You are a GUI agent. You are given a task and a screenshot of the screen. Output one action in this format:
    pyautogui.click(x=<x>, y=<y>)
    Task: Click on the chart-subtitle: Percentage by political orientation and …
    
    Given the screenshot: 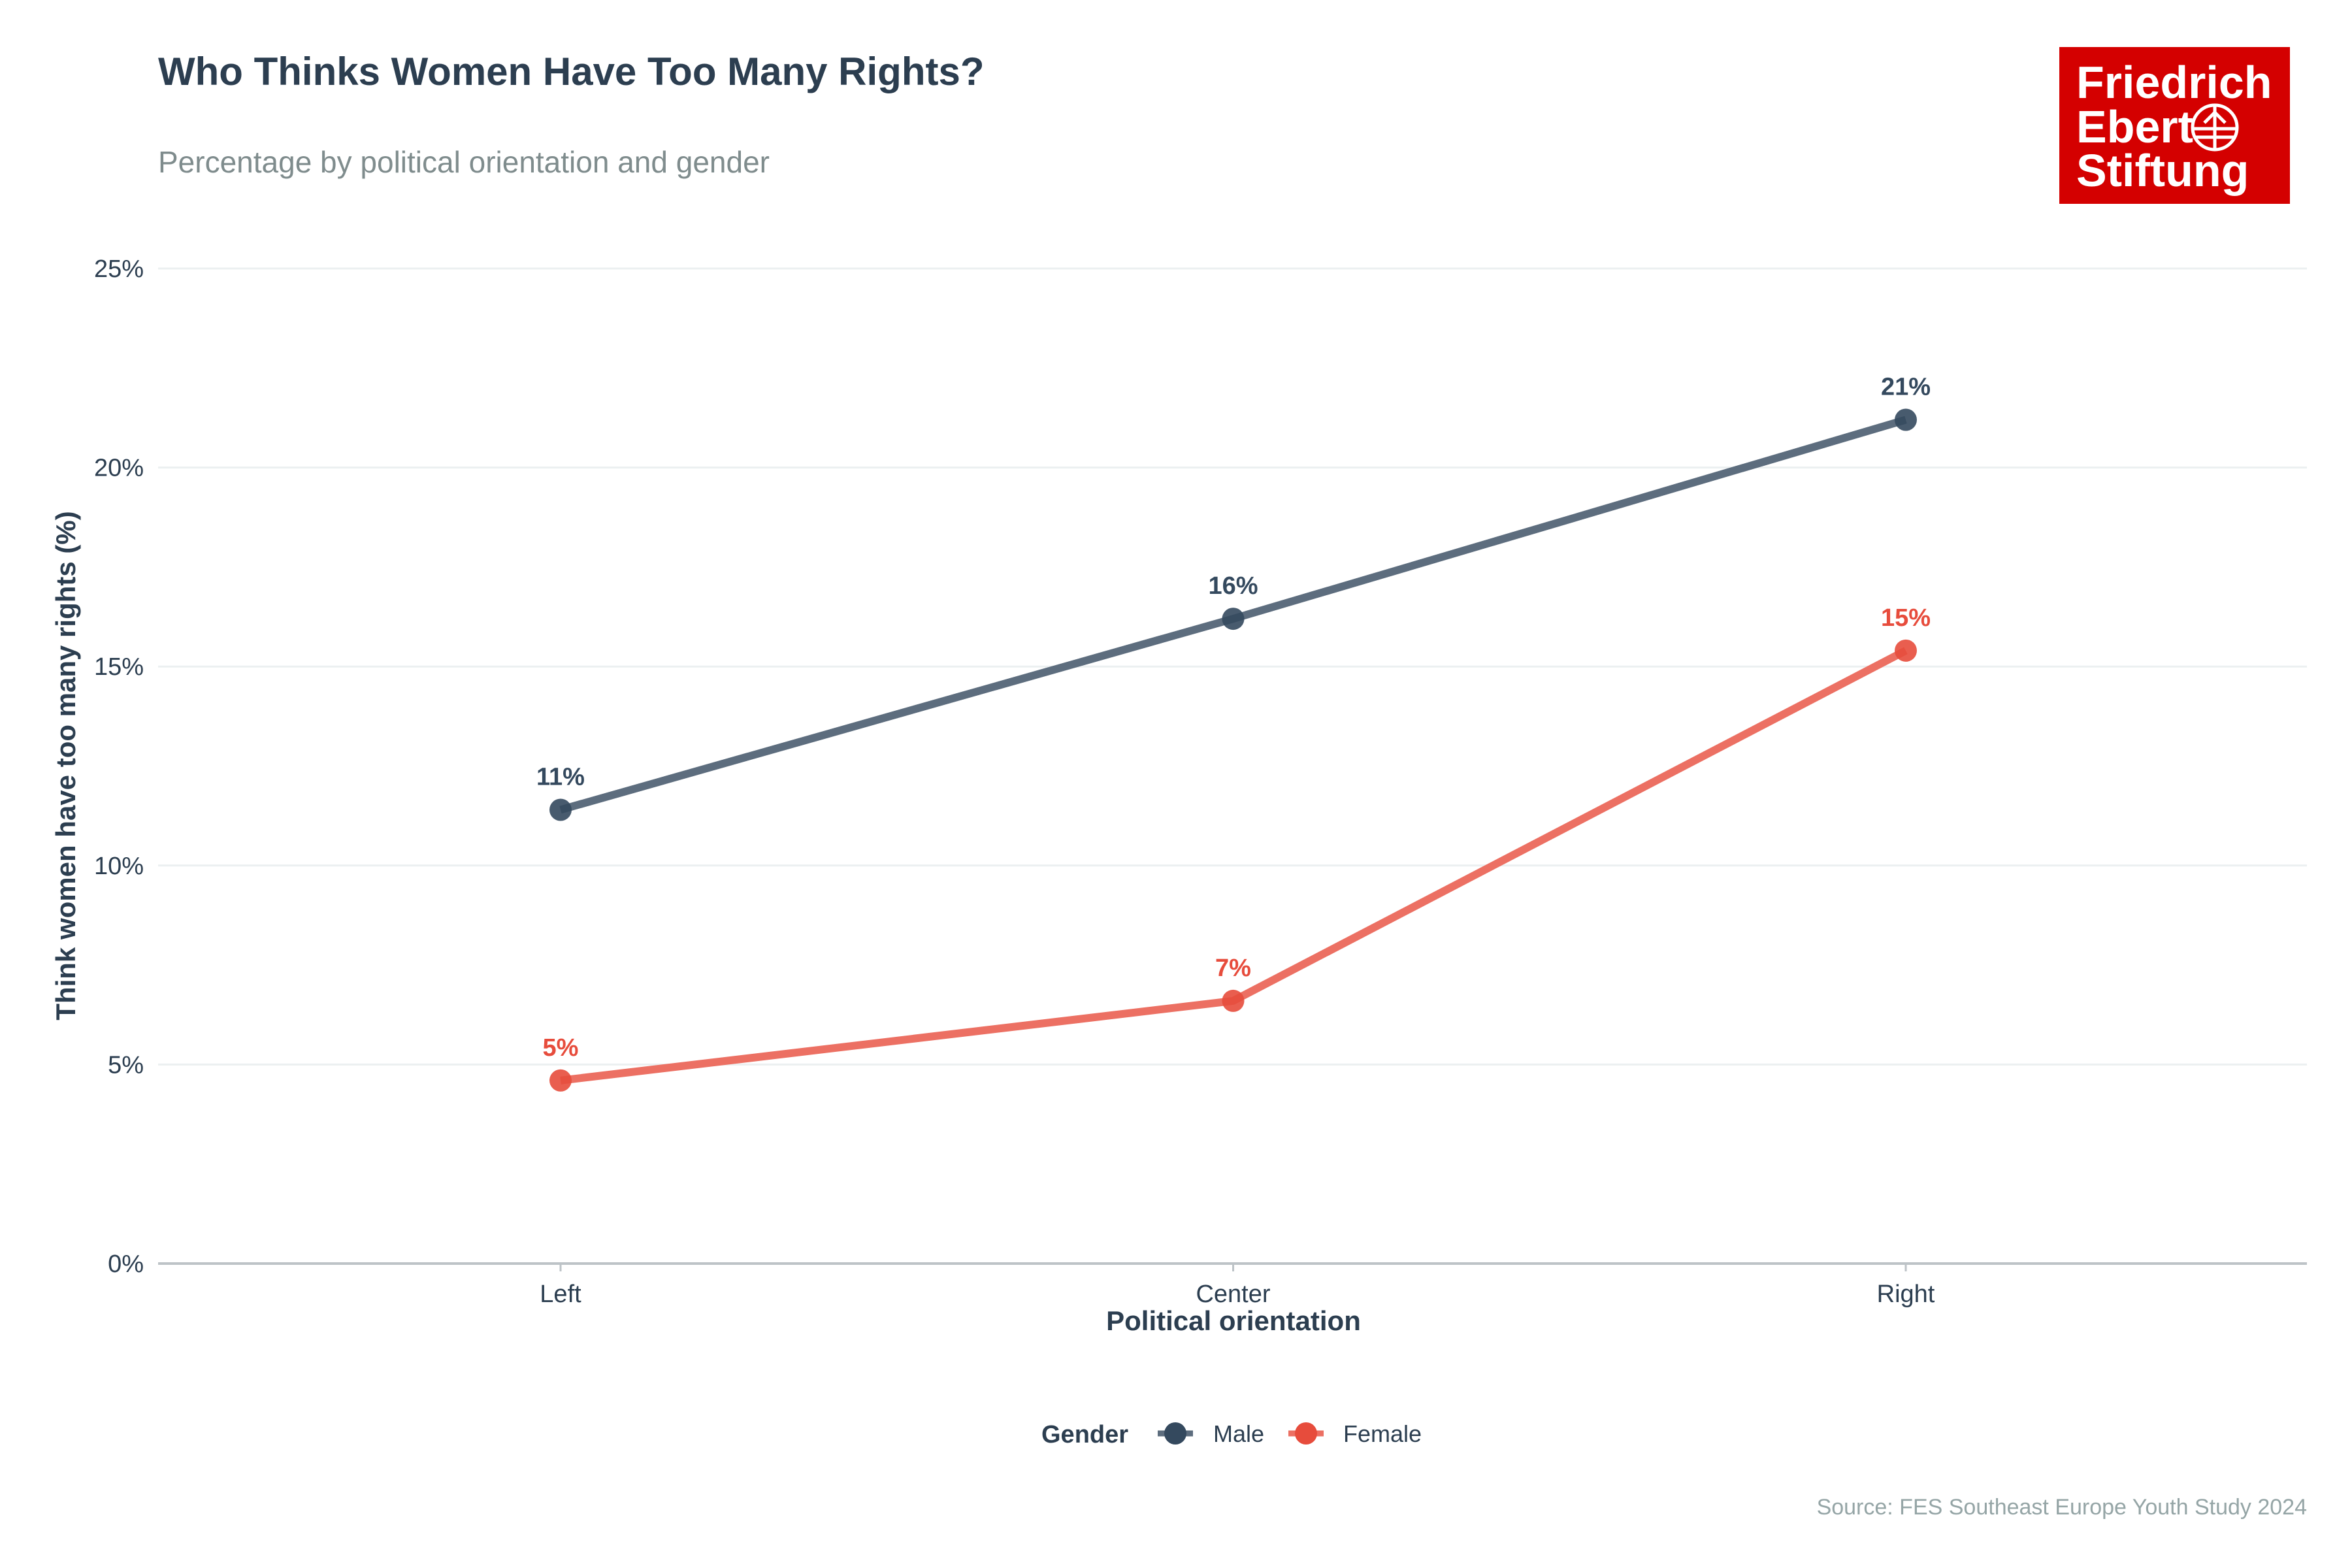 What is the action you would take?
    pyautogui.click(x=464, y=162)
    